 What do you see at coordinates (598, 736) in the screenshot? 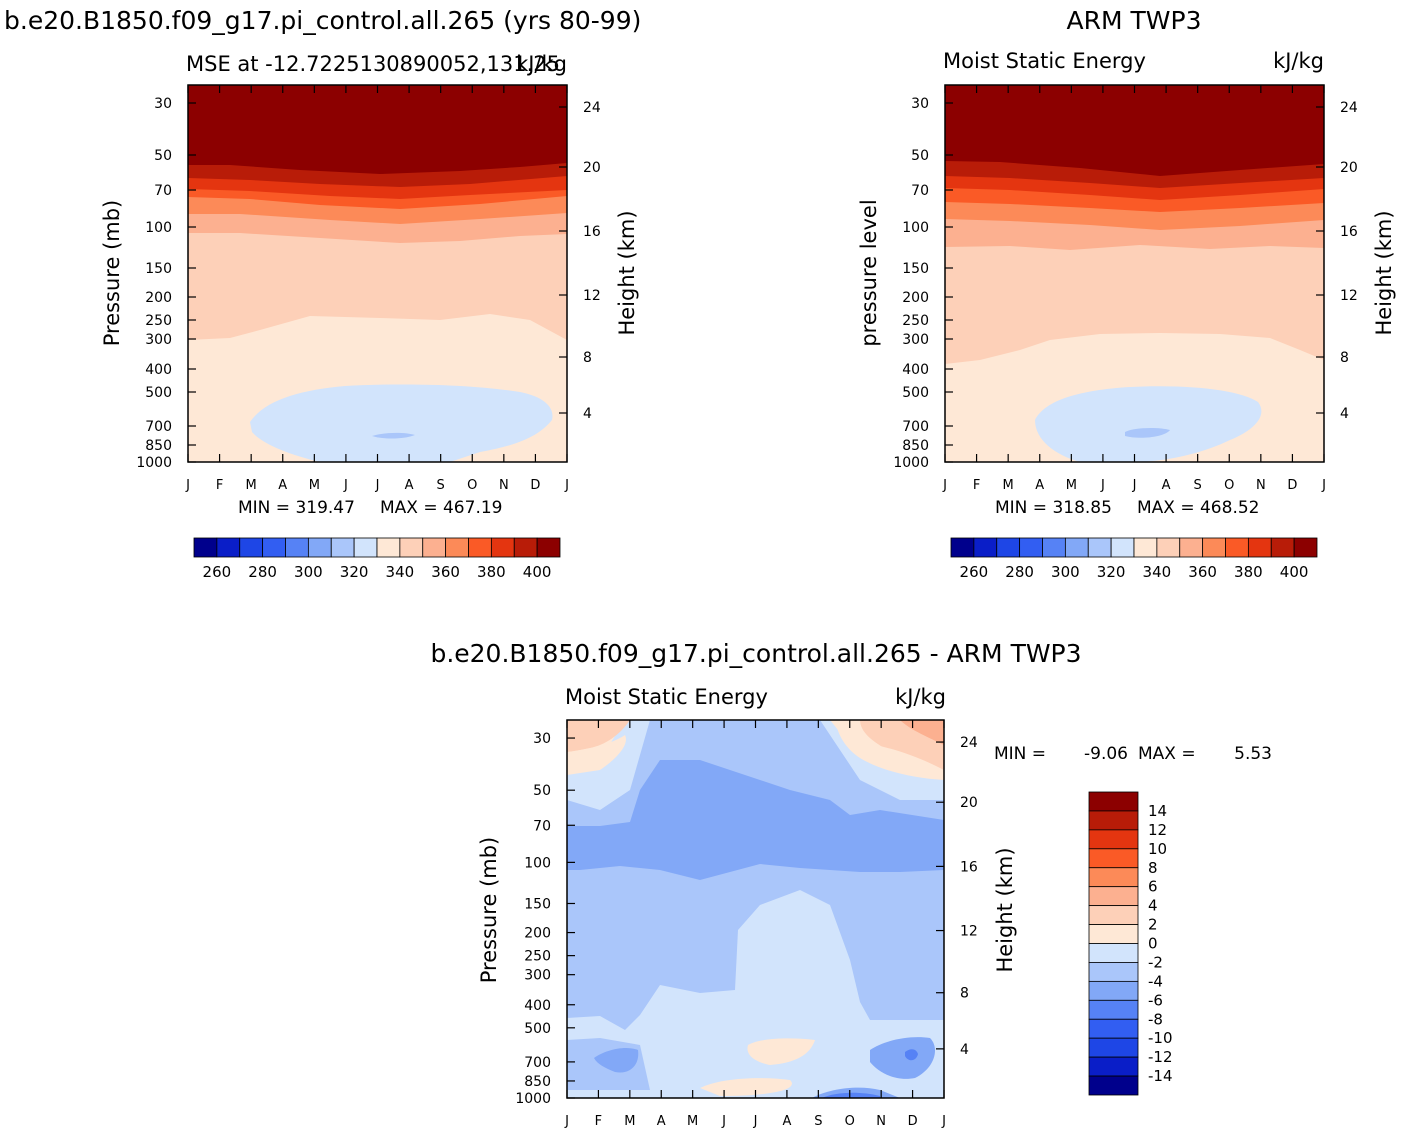
I see `diff-region-cream-topleft` at bounding box center [598, 736].